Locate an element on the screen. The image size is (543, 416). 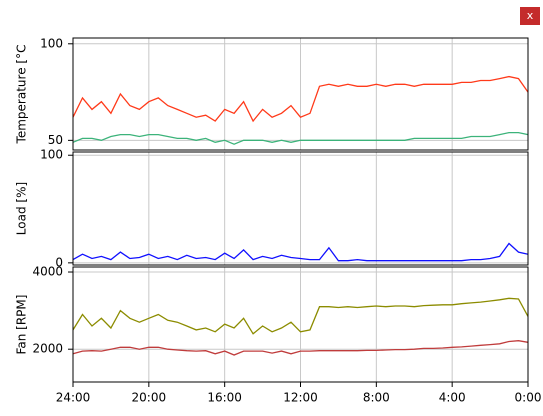
close-label: x is located at coordinates (530, 15).